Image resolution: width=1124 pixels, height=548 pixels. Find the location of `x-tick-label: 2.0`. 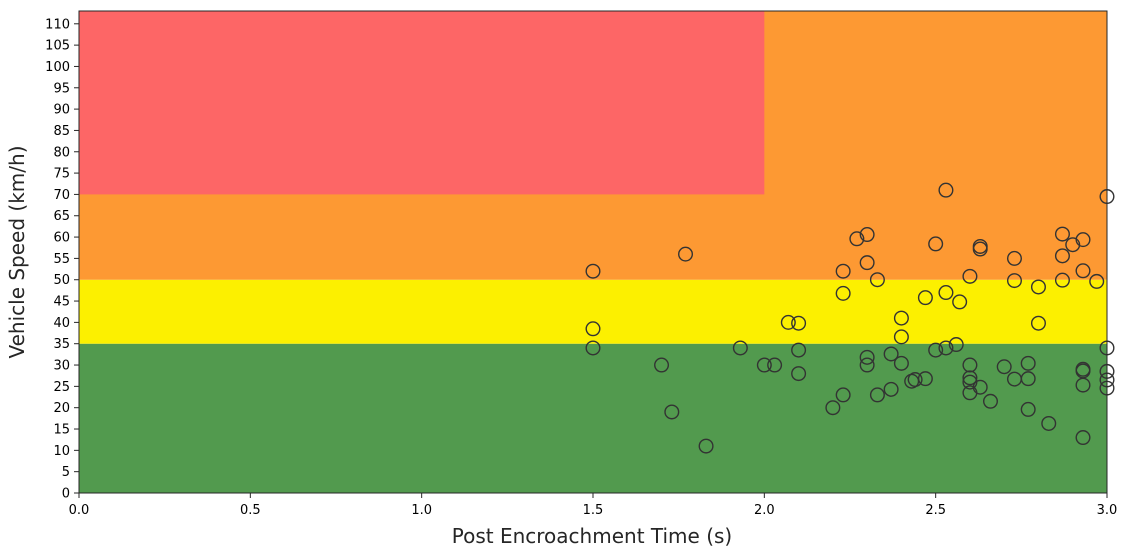

x-tick-label: 2.0 is located at coordinates (764, 510).